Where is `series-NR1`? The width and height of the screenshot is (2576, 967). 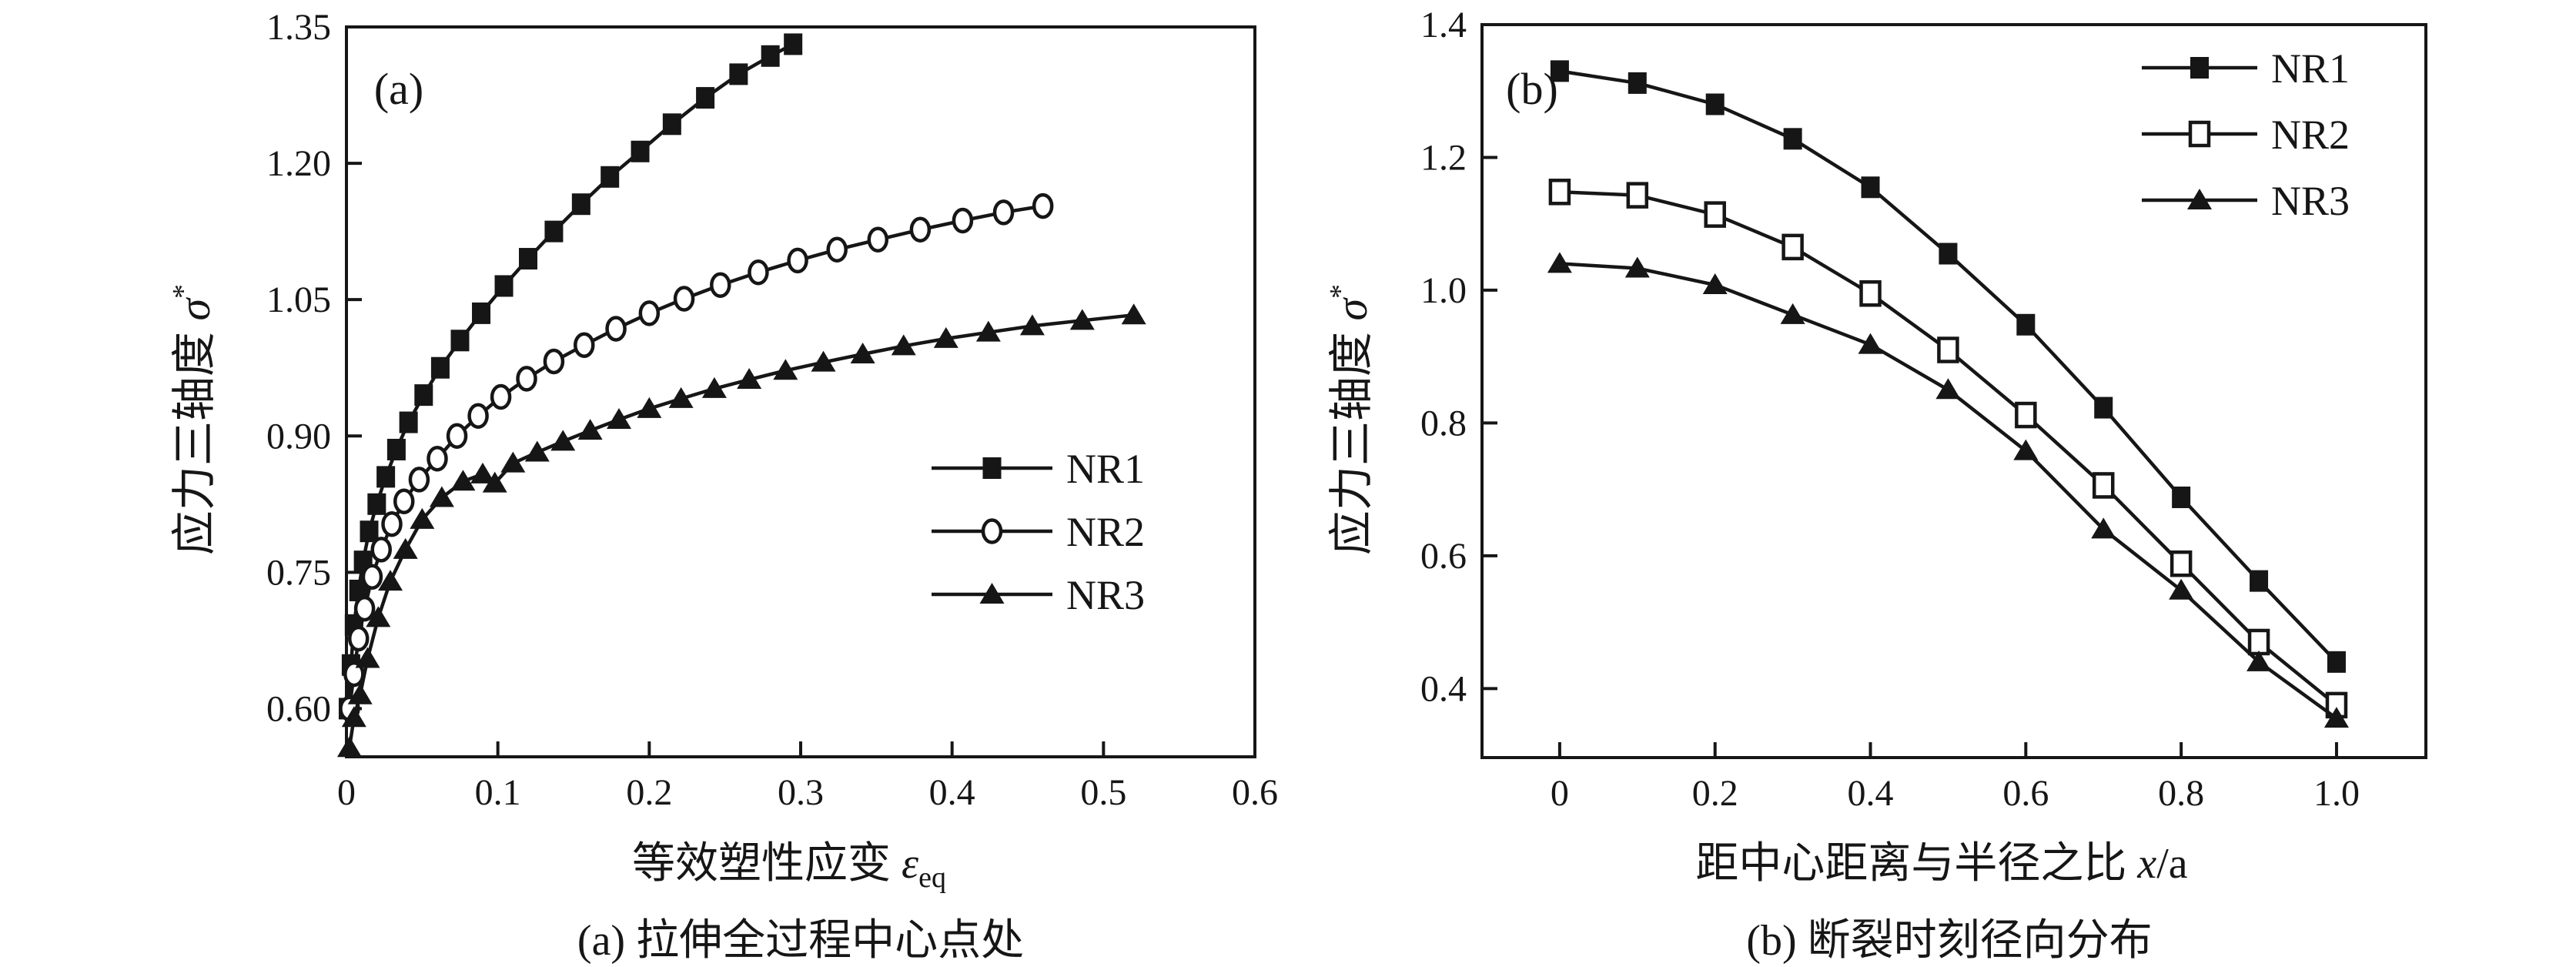
series-NR1 is located at coordinates (570, 376).